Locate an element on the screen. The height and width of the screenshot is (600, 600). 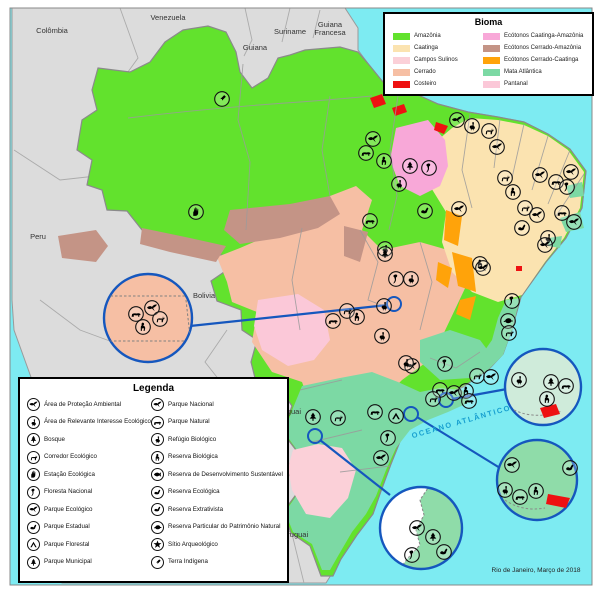
legenda-item: Parque Ecológico is located at coordinates (89, 510).